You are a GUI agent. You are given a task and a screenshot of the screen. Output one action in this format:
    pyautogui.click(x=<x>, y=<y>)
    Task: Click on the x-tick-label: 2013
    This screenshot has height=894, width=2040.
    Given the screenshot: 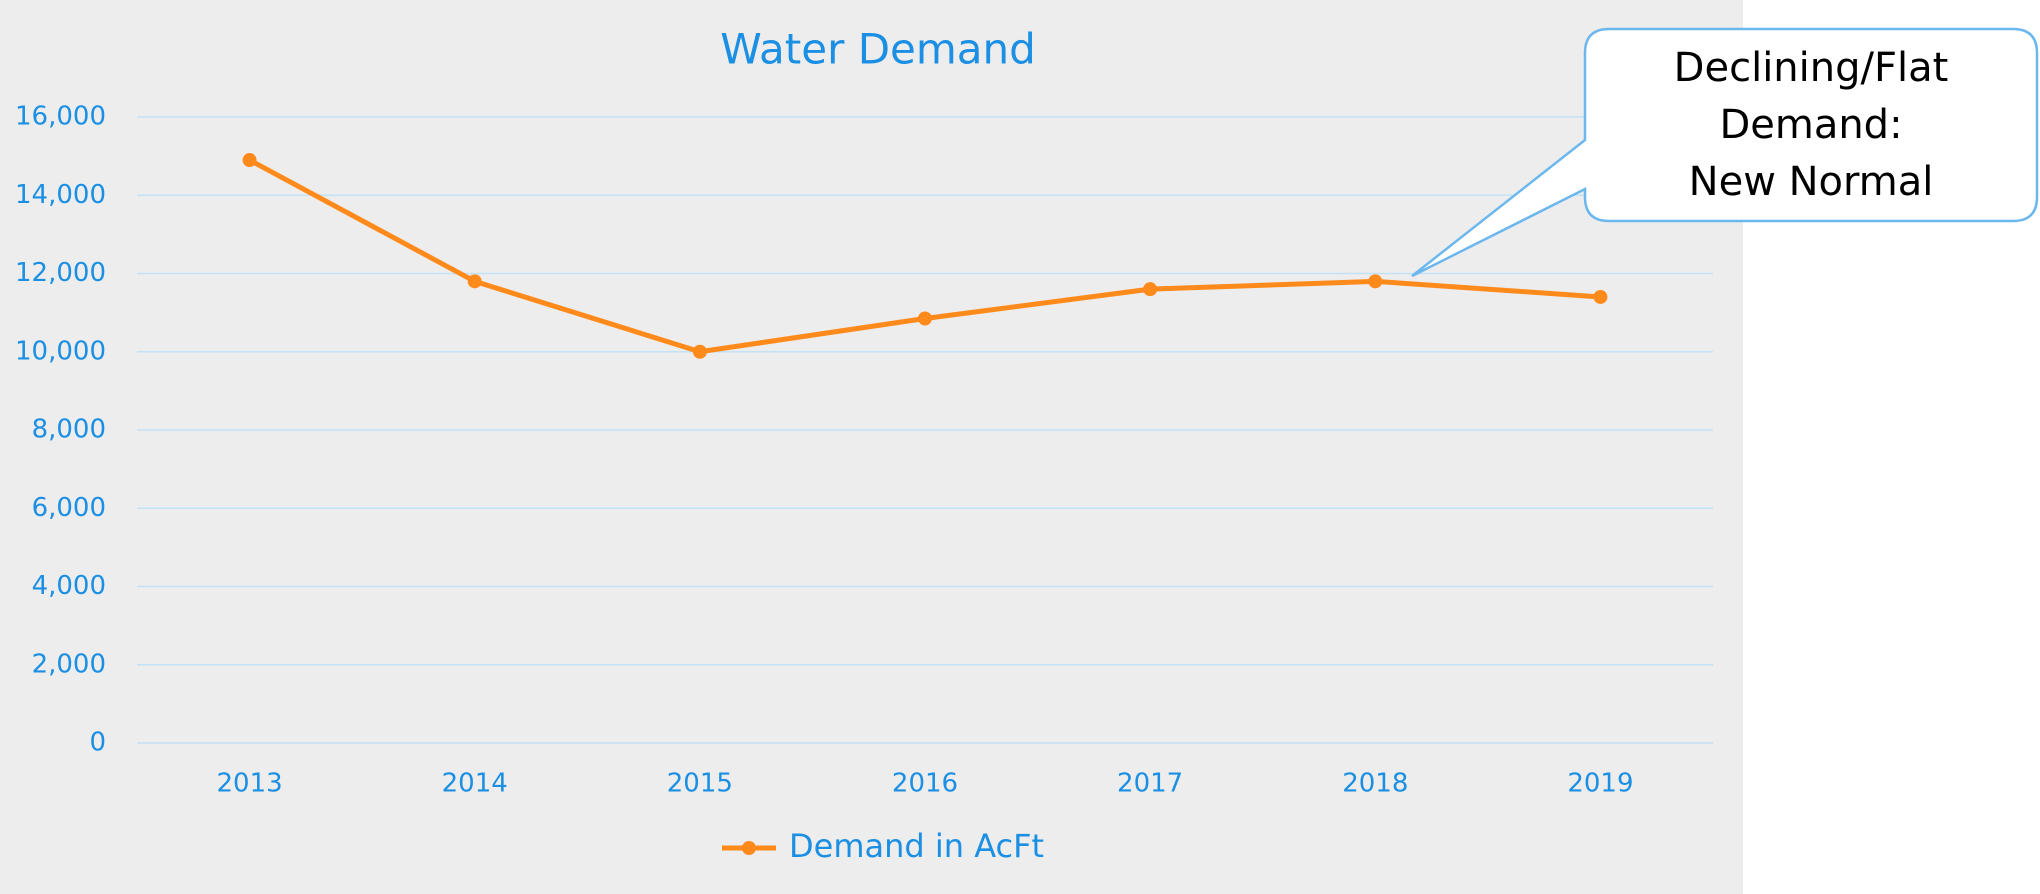 What is the action you would take?
    pyautogui.click(x=249, y=784)
    